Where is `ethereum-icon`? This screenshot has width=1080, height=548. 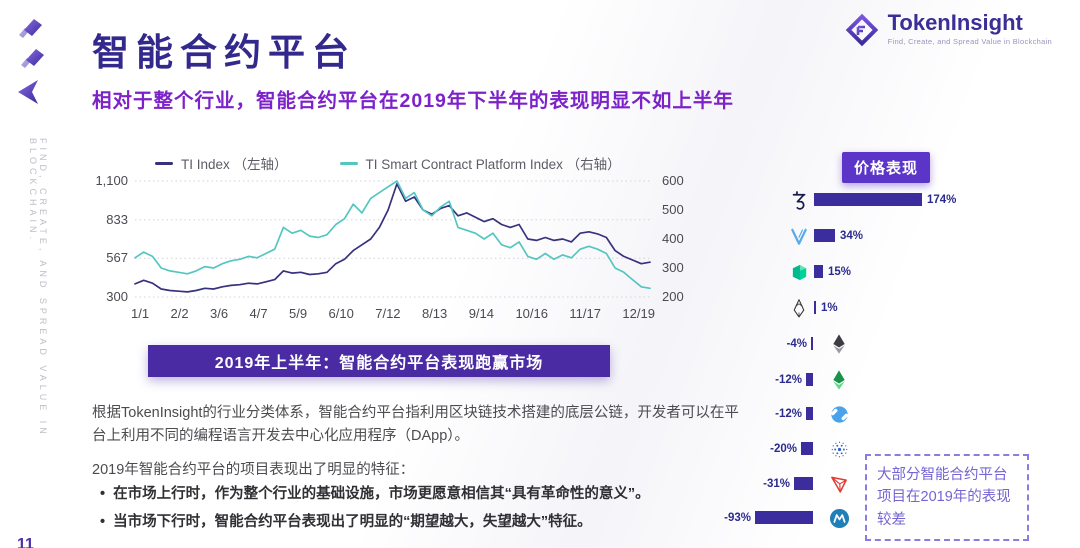
ethereum-icon is located at coordinates (839, 344).